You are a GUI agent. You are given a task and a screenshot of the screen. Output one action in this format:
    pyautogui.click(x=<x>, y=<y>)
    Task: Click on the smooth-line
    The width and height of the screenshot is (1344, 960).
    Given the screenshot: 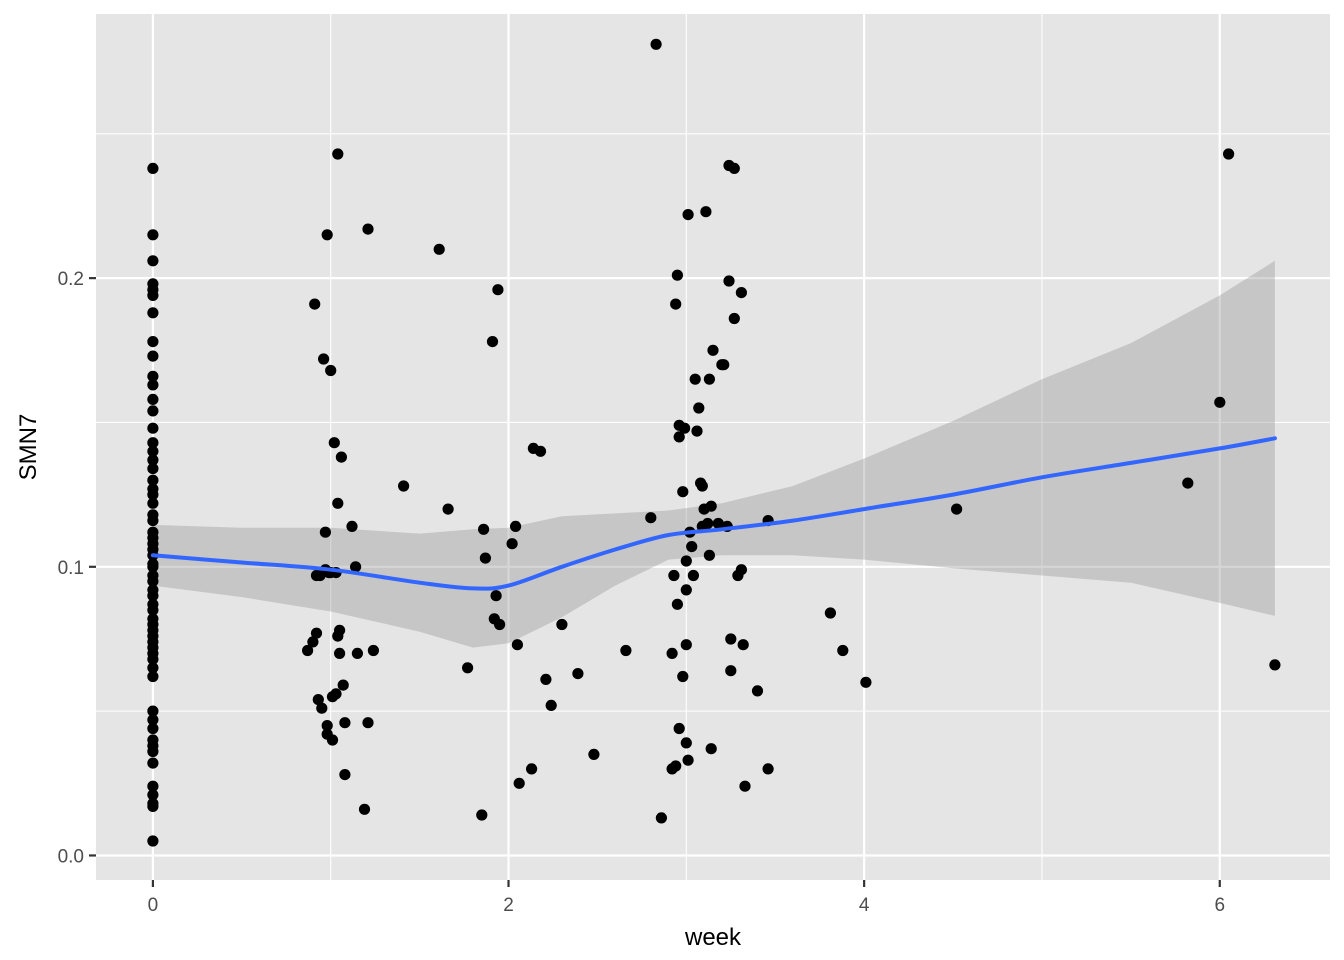 What is the action you would take?
    pyautogui.click(x=713, y=513)
    